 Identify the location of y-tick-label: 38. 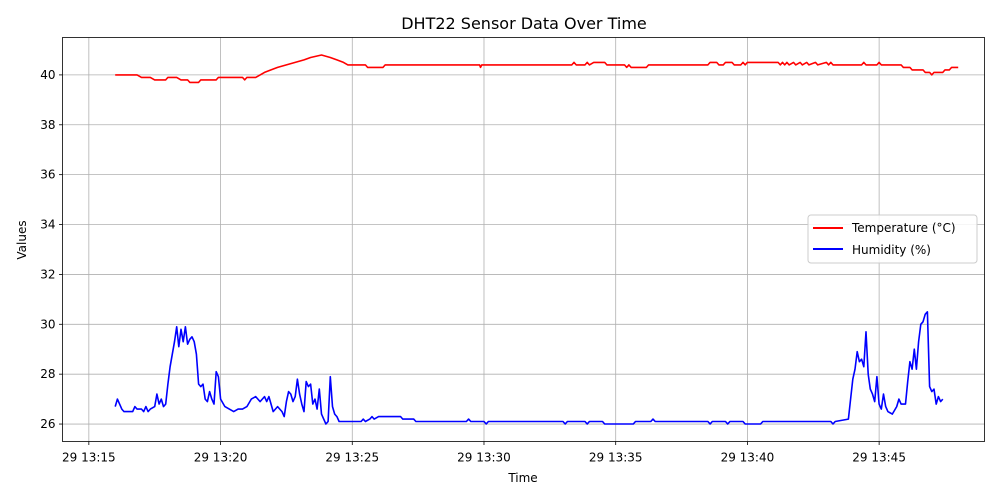
(47, 125).